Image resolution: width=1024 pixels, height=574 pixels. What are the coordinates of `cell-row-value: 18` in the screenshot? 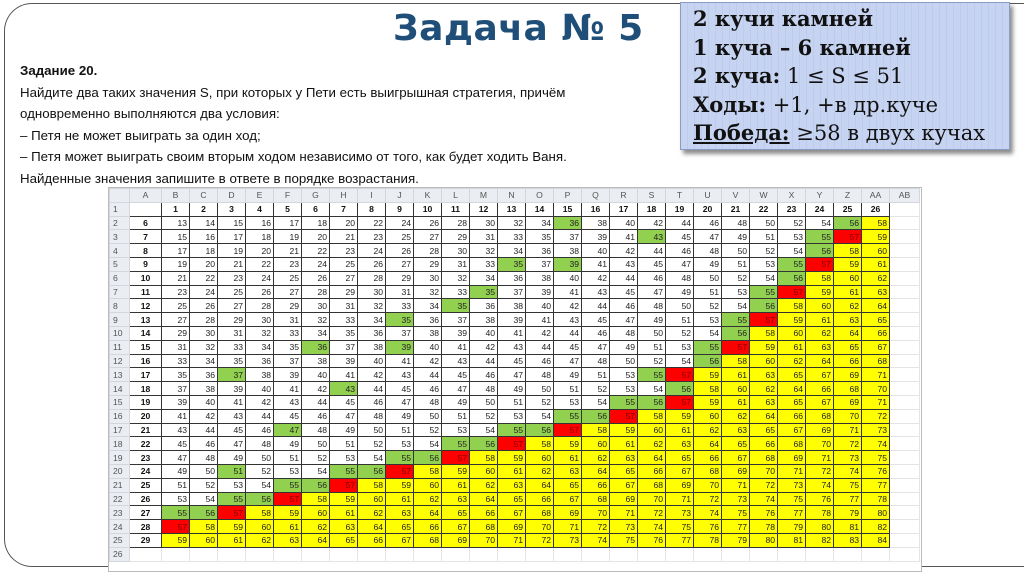 It's located at (145, 388).